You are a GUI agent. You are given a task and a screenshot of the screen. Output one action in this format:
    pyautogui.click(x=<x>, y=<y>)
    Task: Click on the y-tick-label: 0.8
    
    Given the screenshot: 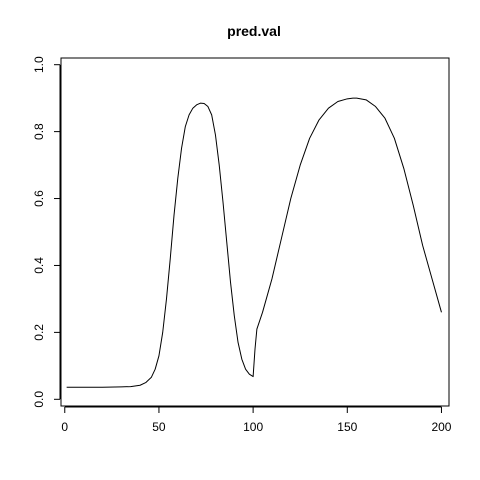 What is the action you would take?
    pyautogui.click(x=39, y=131)
    